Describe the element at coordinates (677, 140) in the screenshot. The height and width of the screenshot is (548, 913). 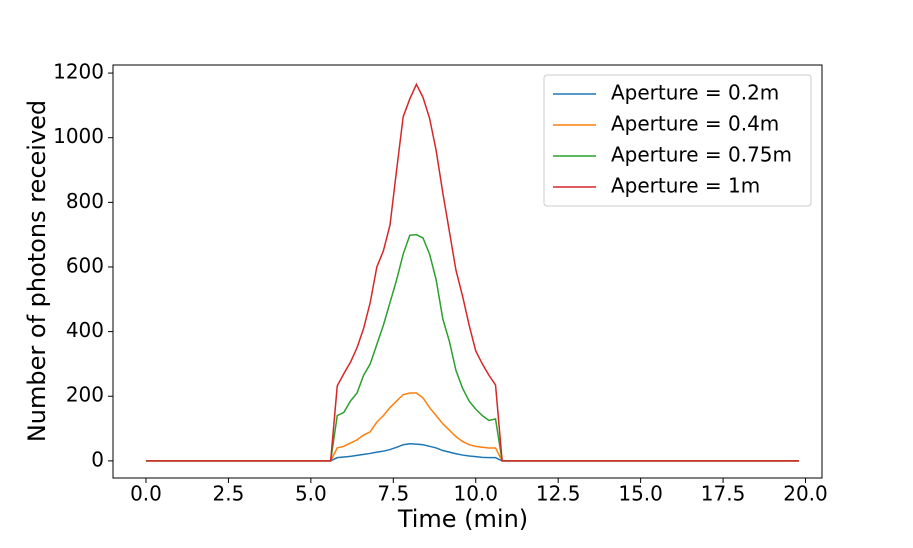
I see `legend-box` at that location.